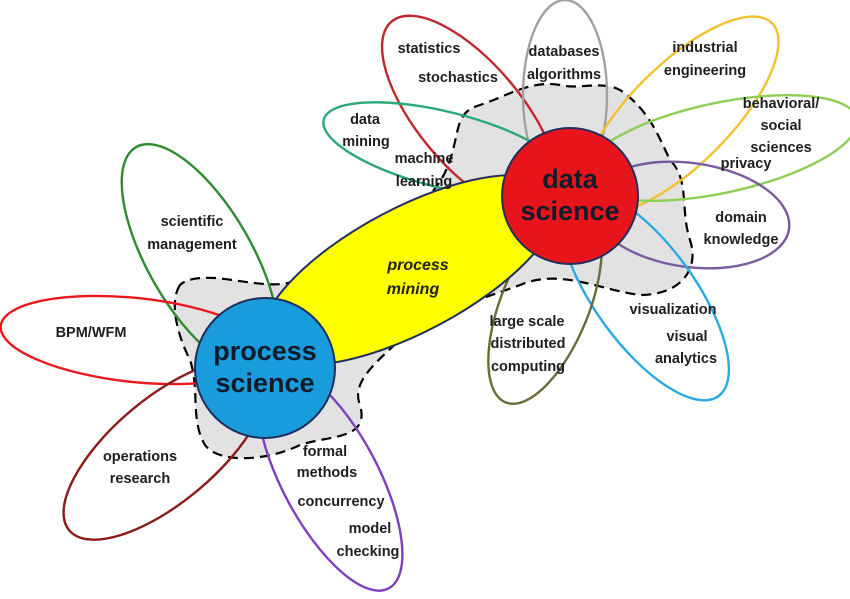 The height and width of the screenshot is (599, 850). I want to click on process-mining-label-line2: mining, so click(413, 289).